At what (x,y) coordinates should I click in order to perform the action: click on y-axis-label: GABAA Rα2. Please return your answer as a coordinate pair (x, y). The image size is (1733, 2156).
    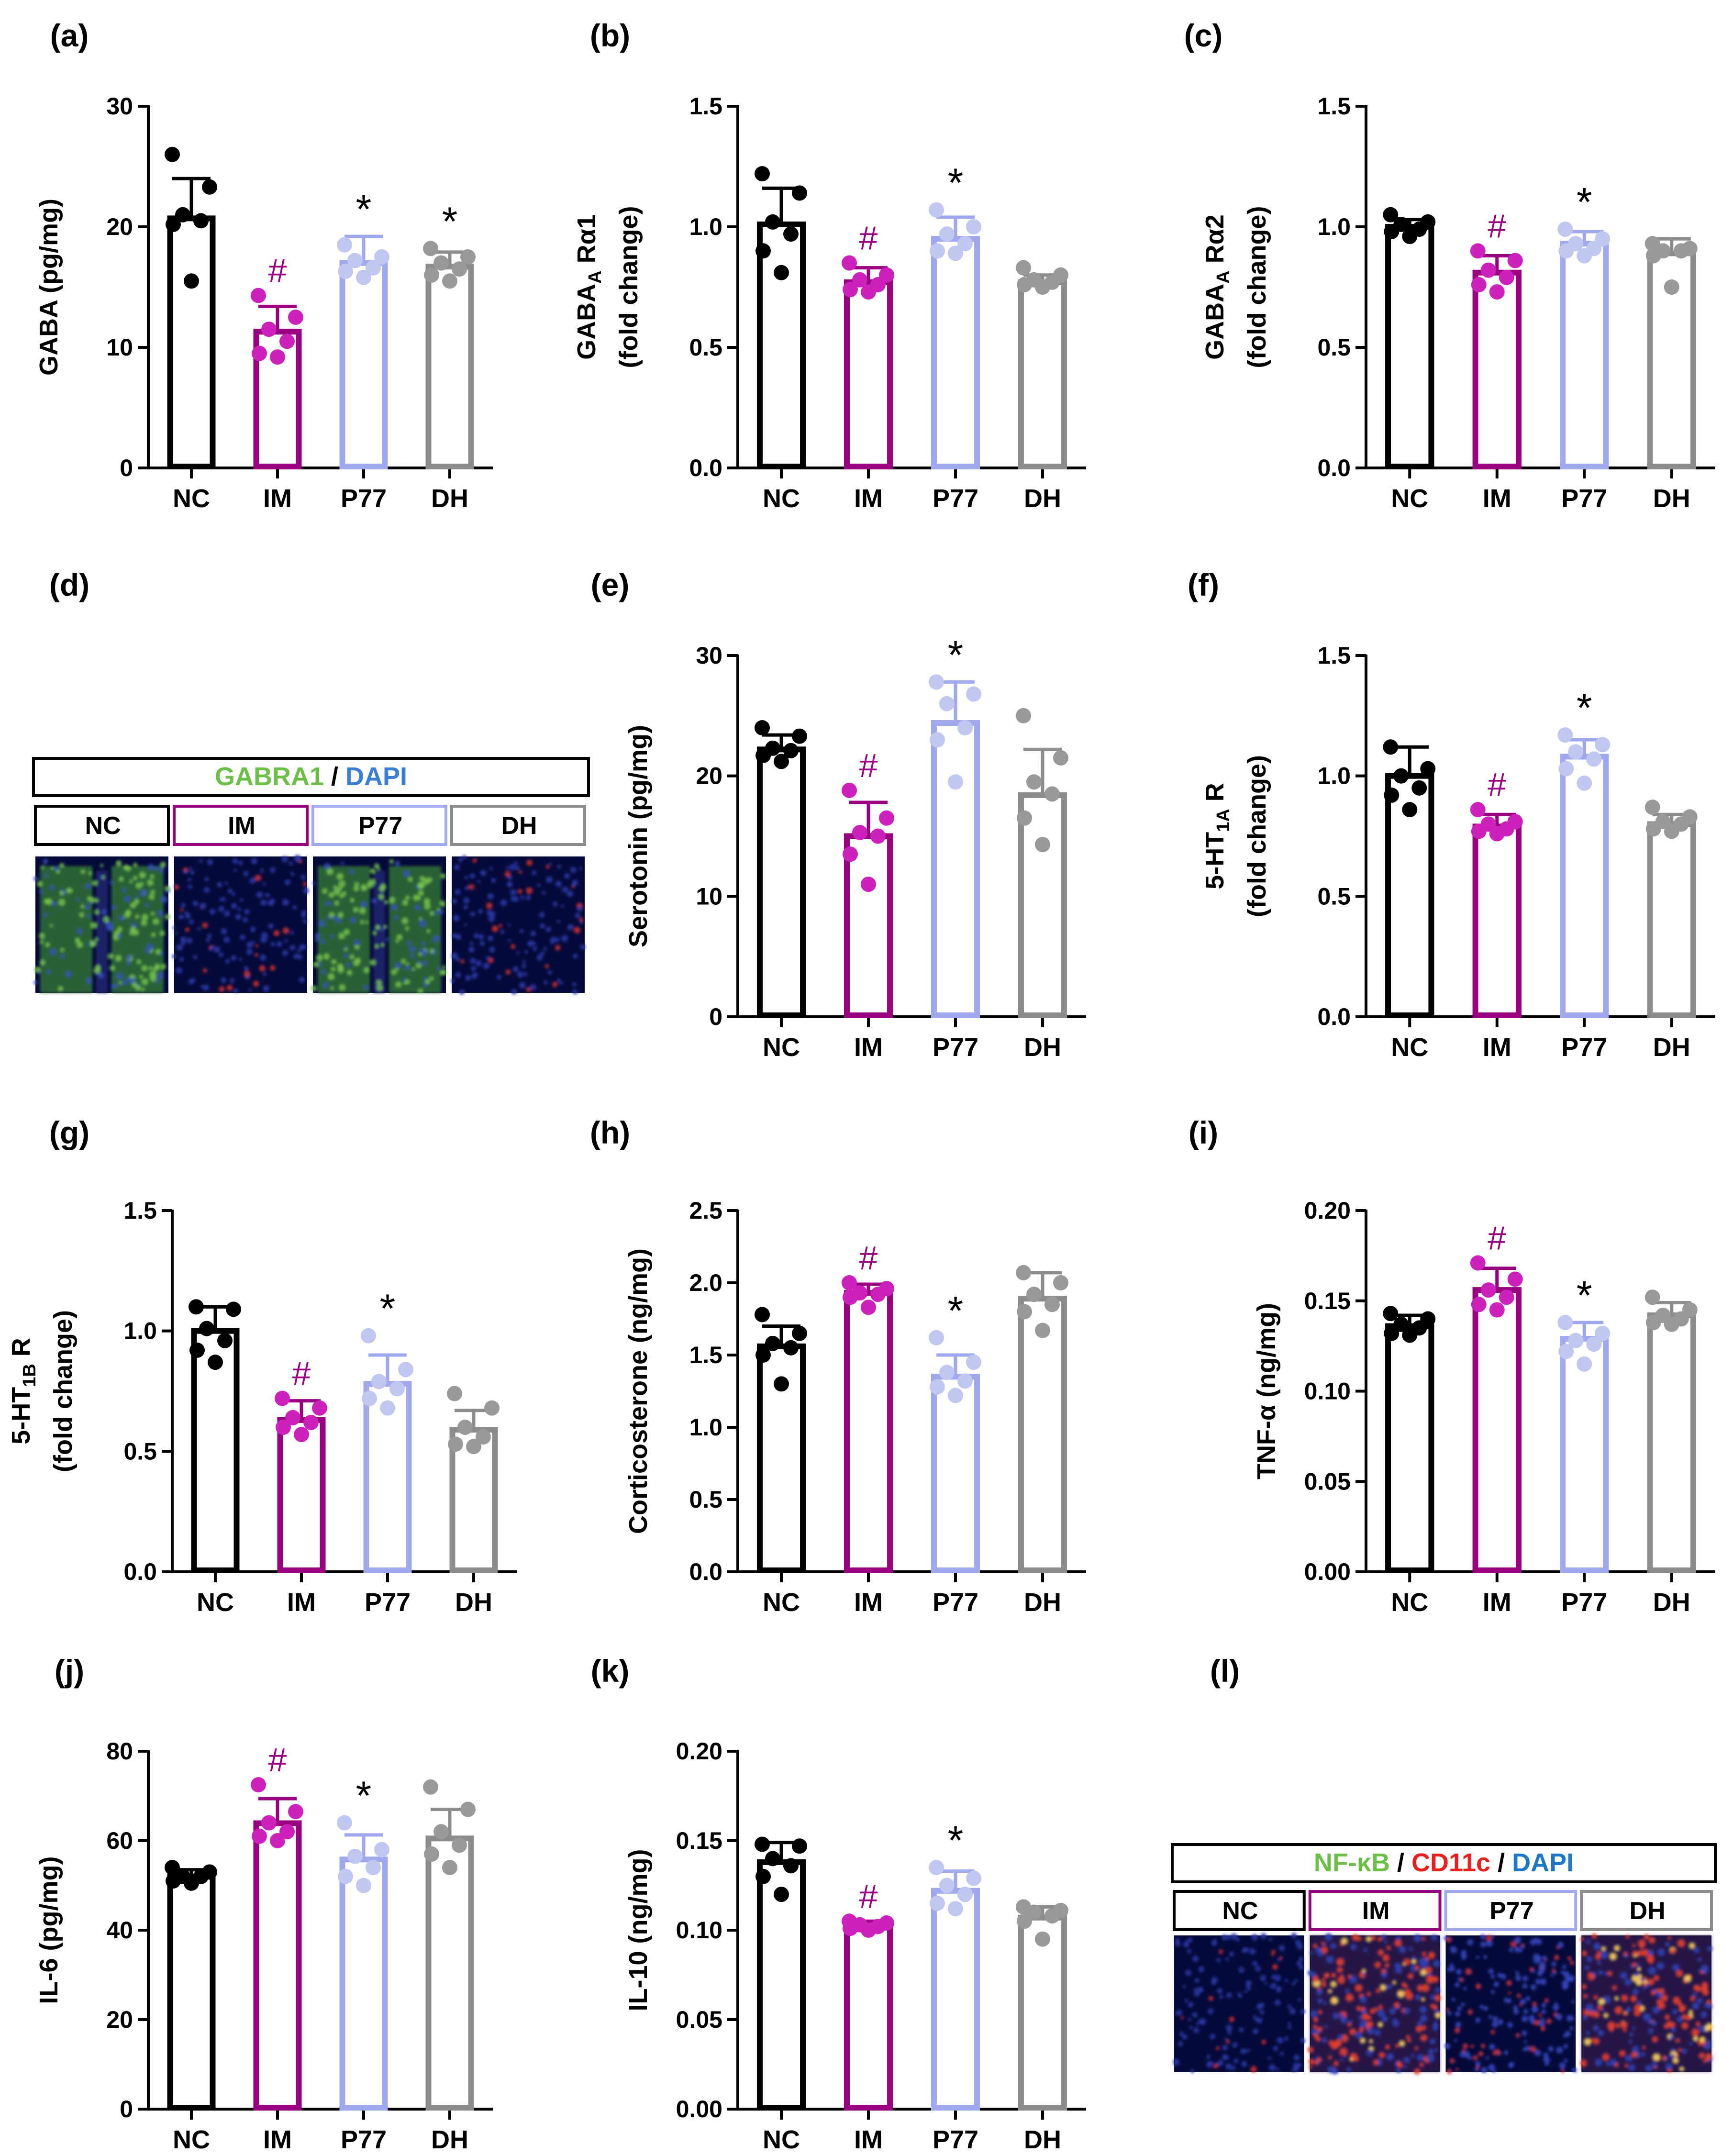
    Looking at the image, I should click on (1216, 287).